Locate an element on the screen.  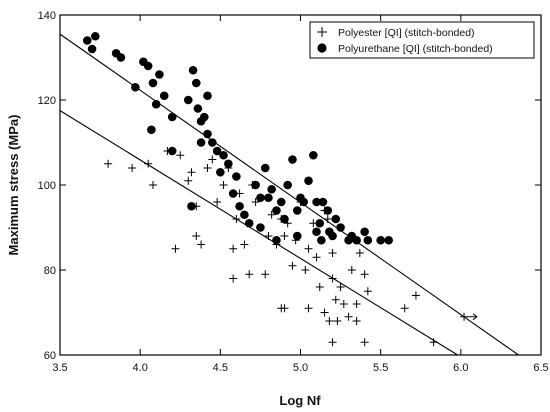
y-axis-title: Maximum stress (MPa) is located at coordinates (13, 185).